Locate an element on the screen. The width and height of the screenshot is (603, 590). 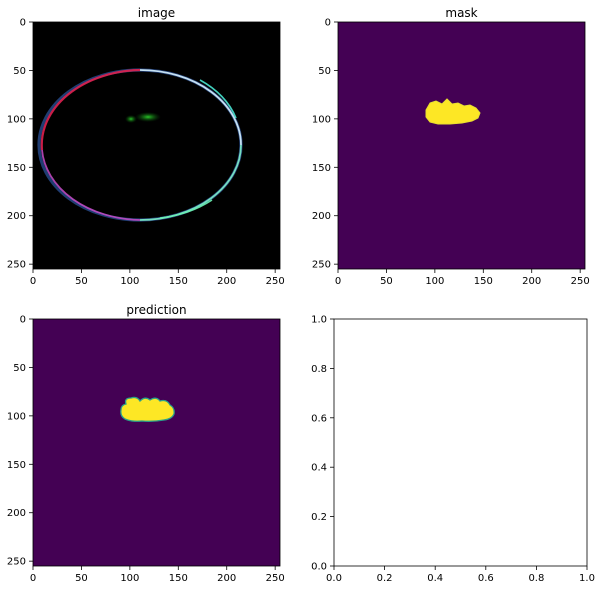
y-tick-label: 0.8 is located at coordinates (319, 369).